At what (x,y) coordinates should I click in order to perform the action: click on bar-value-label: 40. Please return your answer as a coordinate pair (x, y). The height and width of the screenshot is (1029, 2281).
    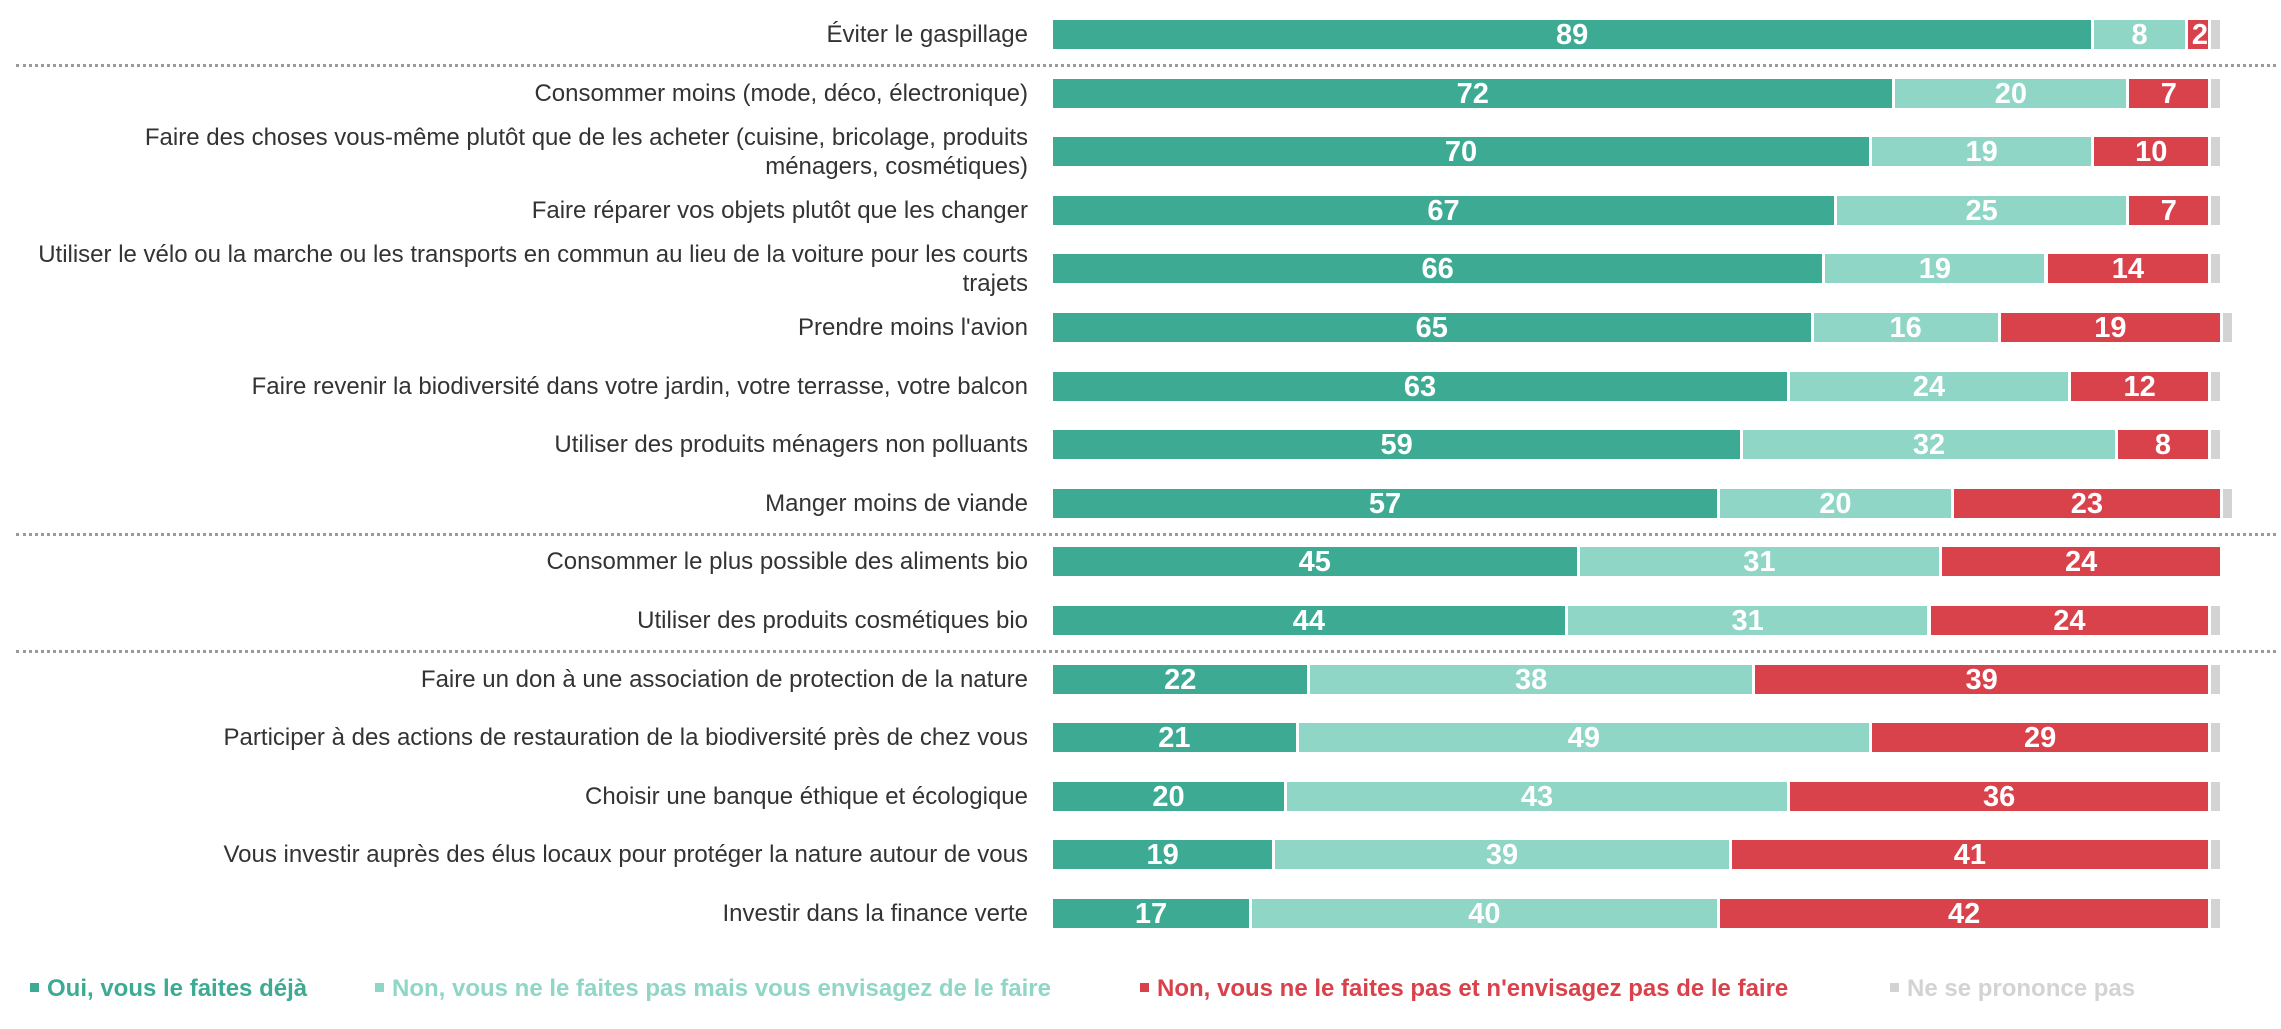
    Looking at the image, I should click on (1484, 914).